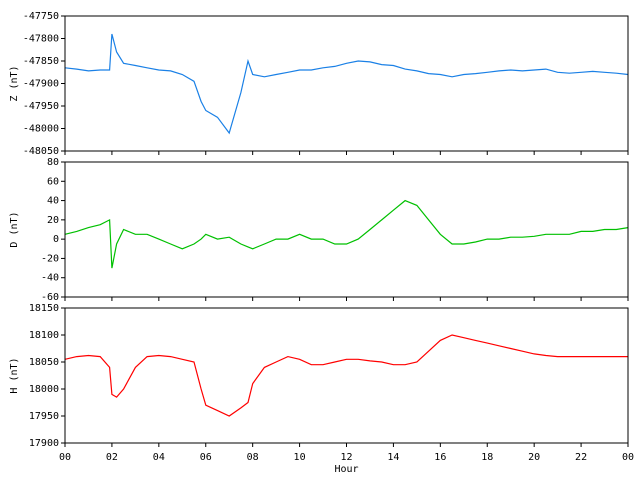 This screenshot has width=640, height=480. Describe the element at coordinates (253, 457) in the screenshot. I see `x-tick-label: 08` at that location.